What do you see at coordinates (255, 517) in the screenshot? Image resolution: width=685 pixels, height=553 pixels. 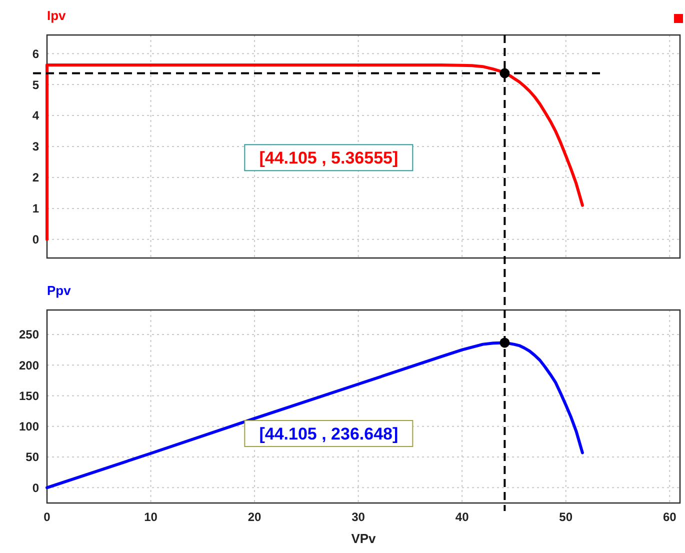 I see `x-tick-label: 20` at bounding box center [255, 517].